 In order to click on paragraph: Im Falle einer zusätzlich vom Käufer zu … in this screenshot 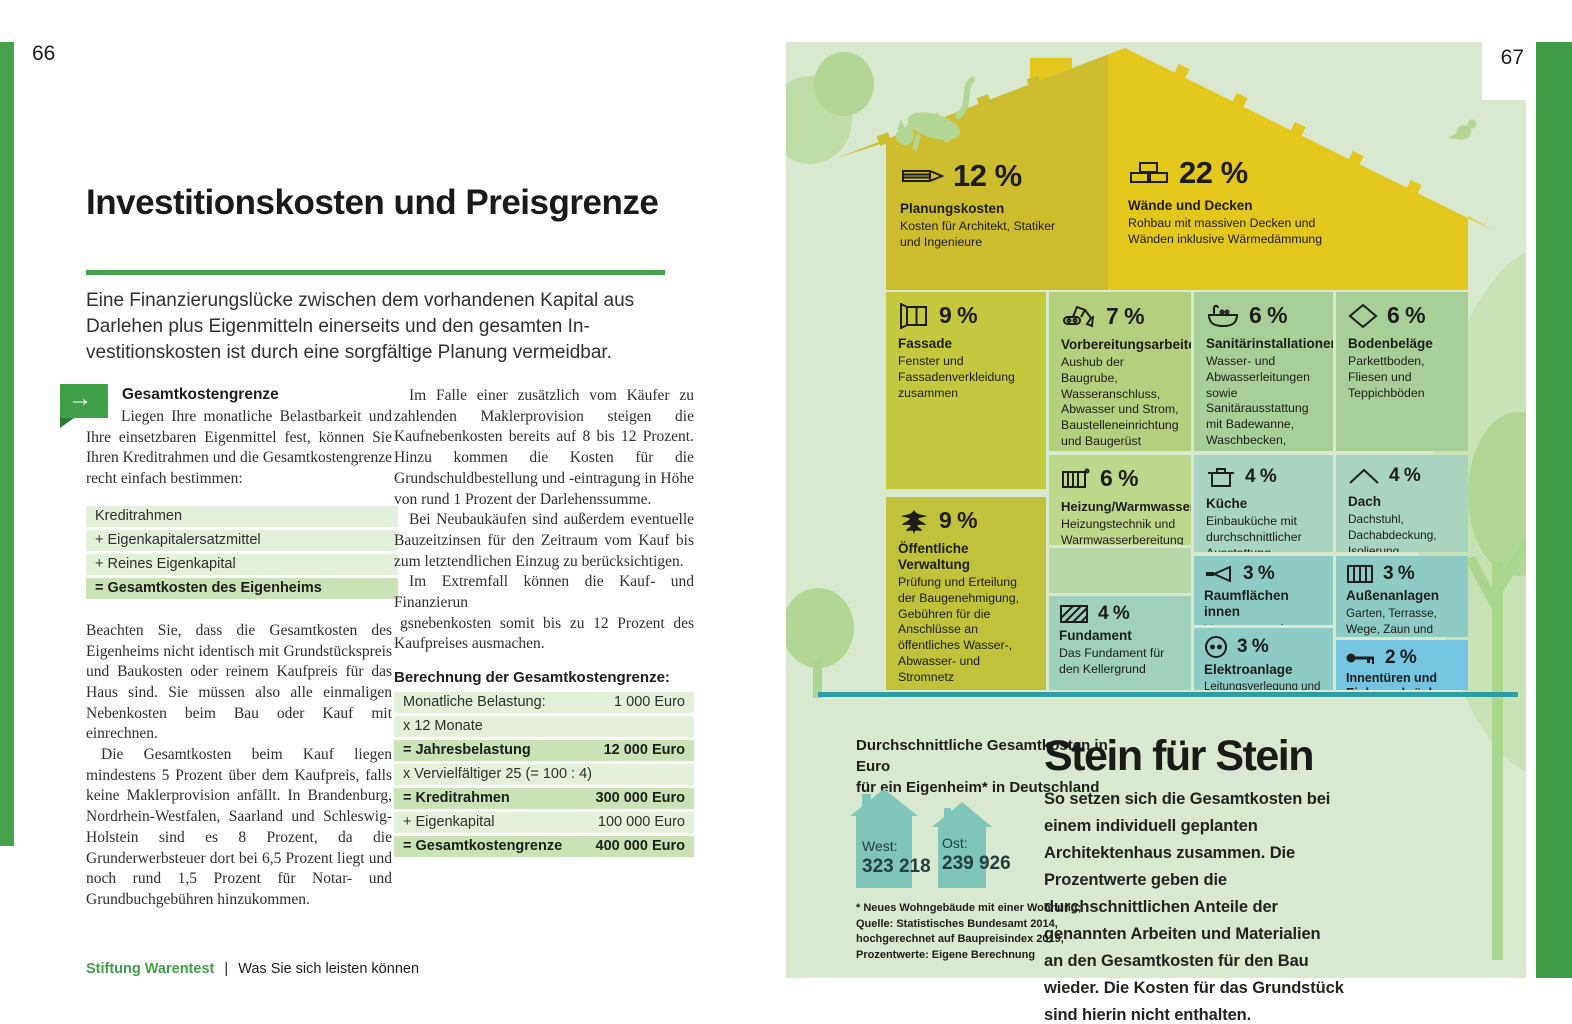, I will do `click(544, 447)`.